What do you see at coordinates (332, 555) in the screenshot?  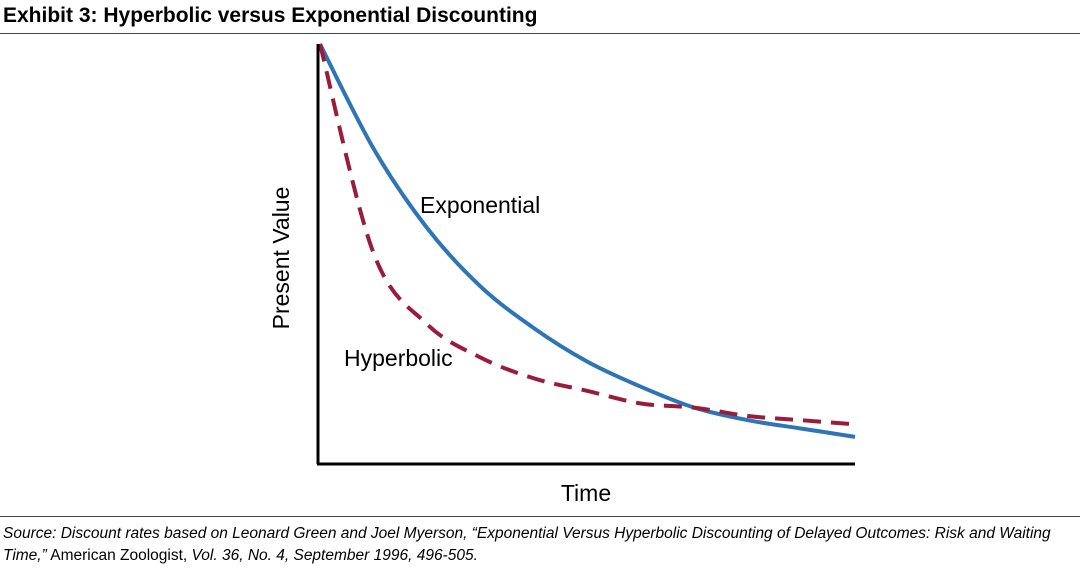 I see `source-details: Vol. 36, No. 4, September 1996, 496-505.` at bounding box center [332, 555].